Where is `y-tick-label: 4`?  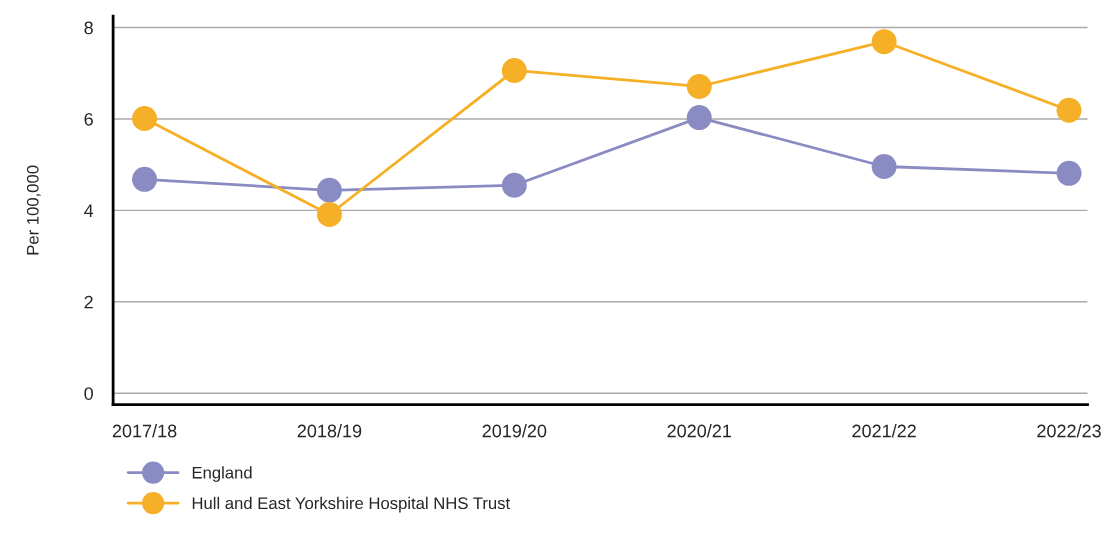
y-tick-label: 4 is located at coordinates (89, 210).